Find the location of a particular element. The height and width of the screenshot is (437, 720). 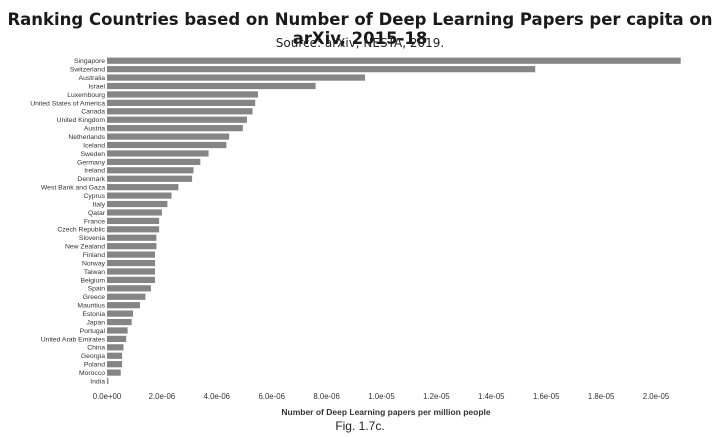

category-label-israel: Israel is located at coordinates (96, 86).